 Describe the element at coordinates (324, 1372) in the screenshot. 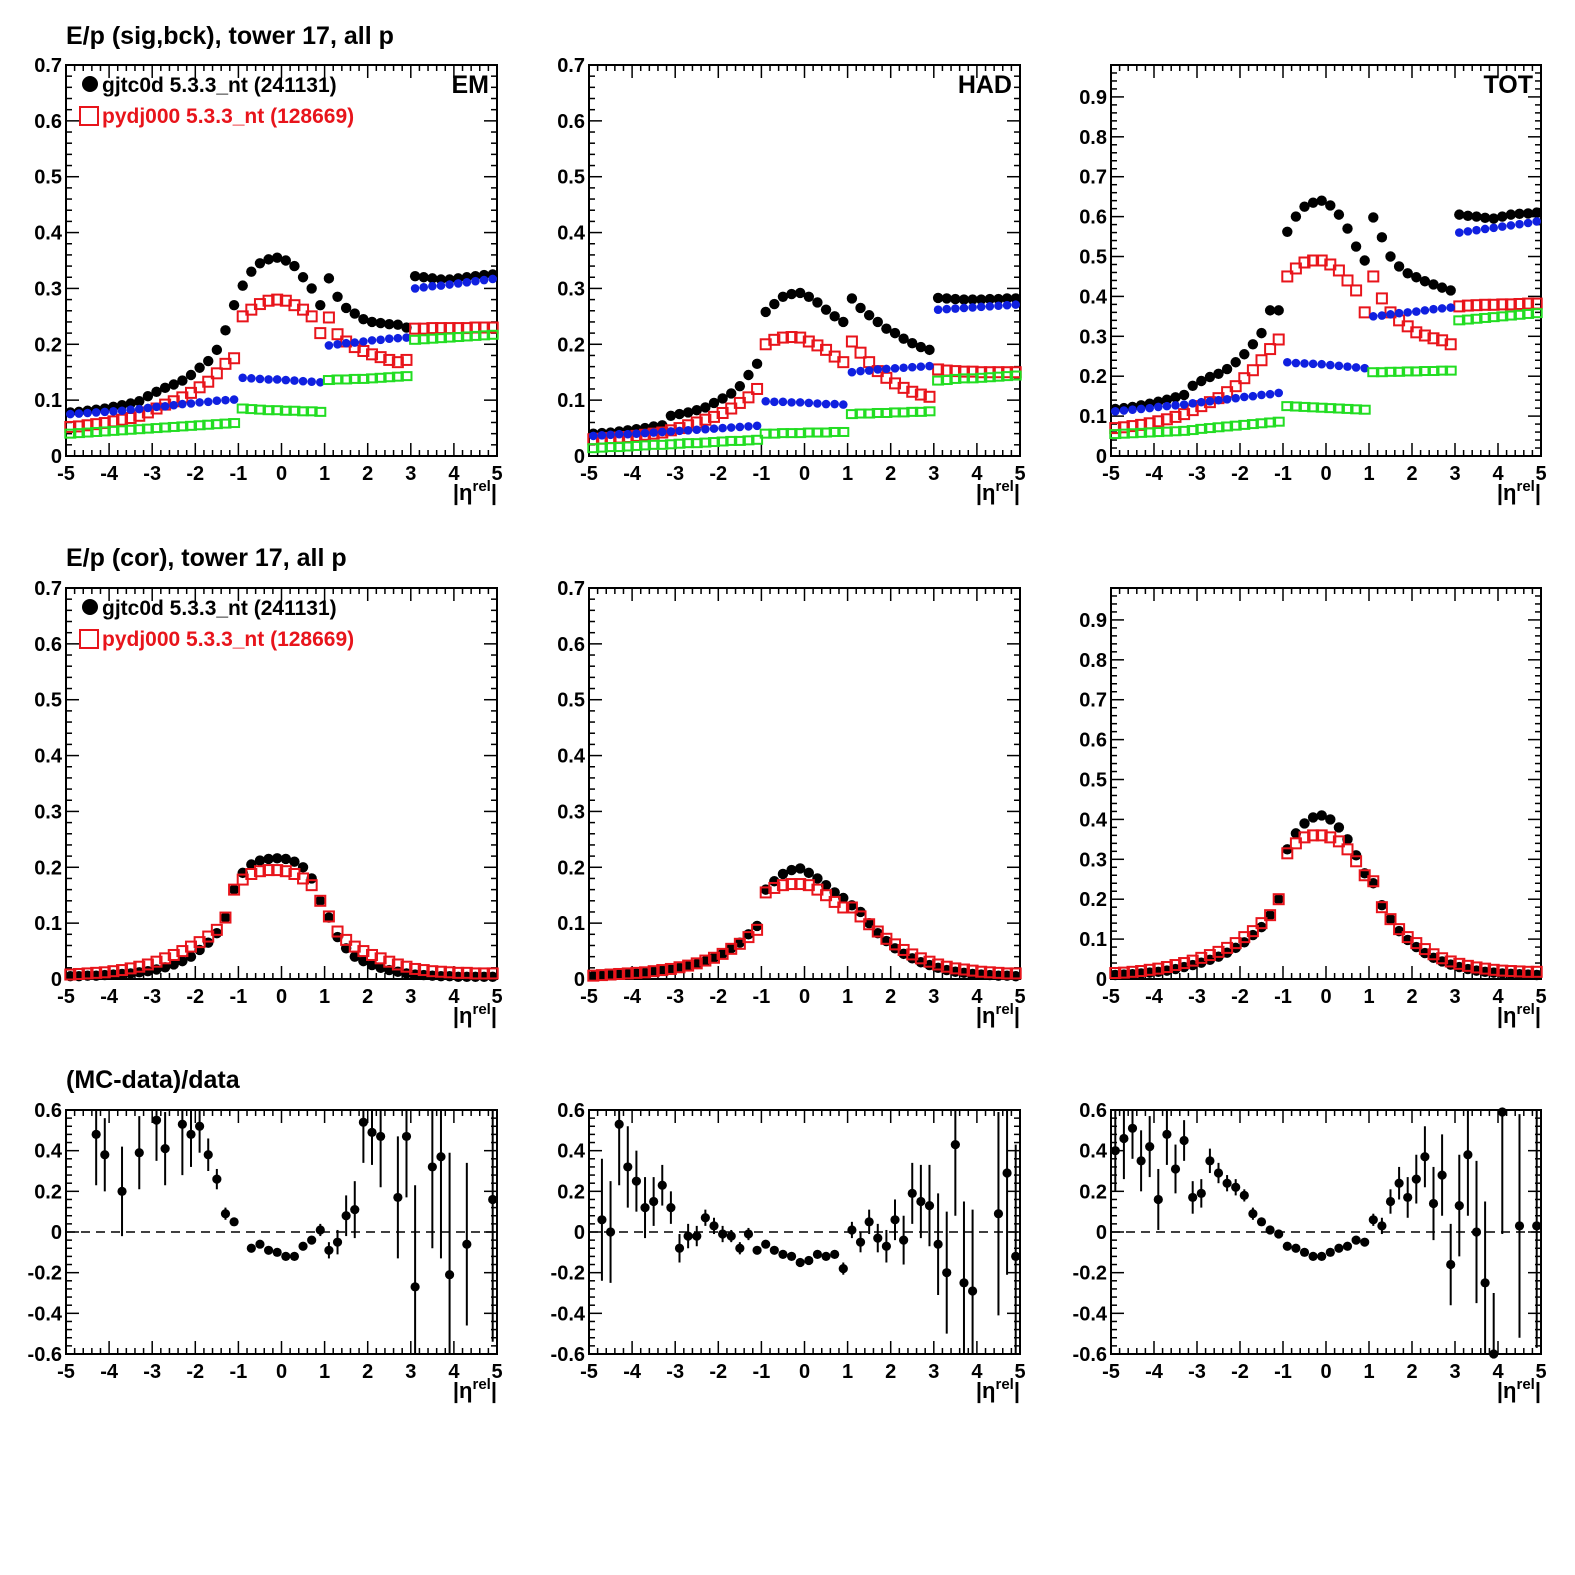

I see `x-tick-label: 1` at that location.